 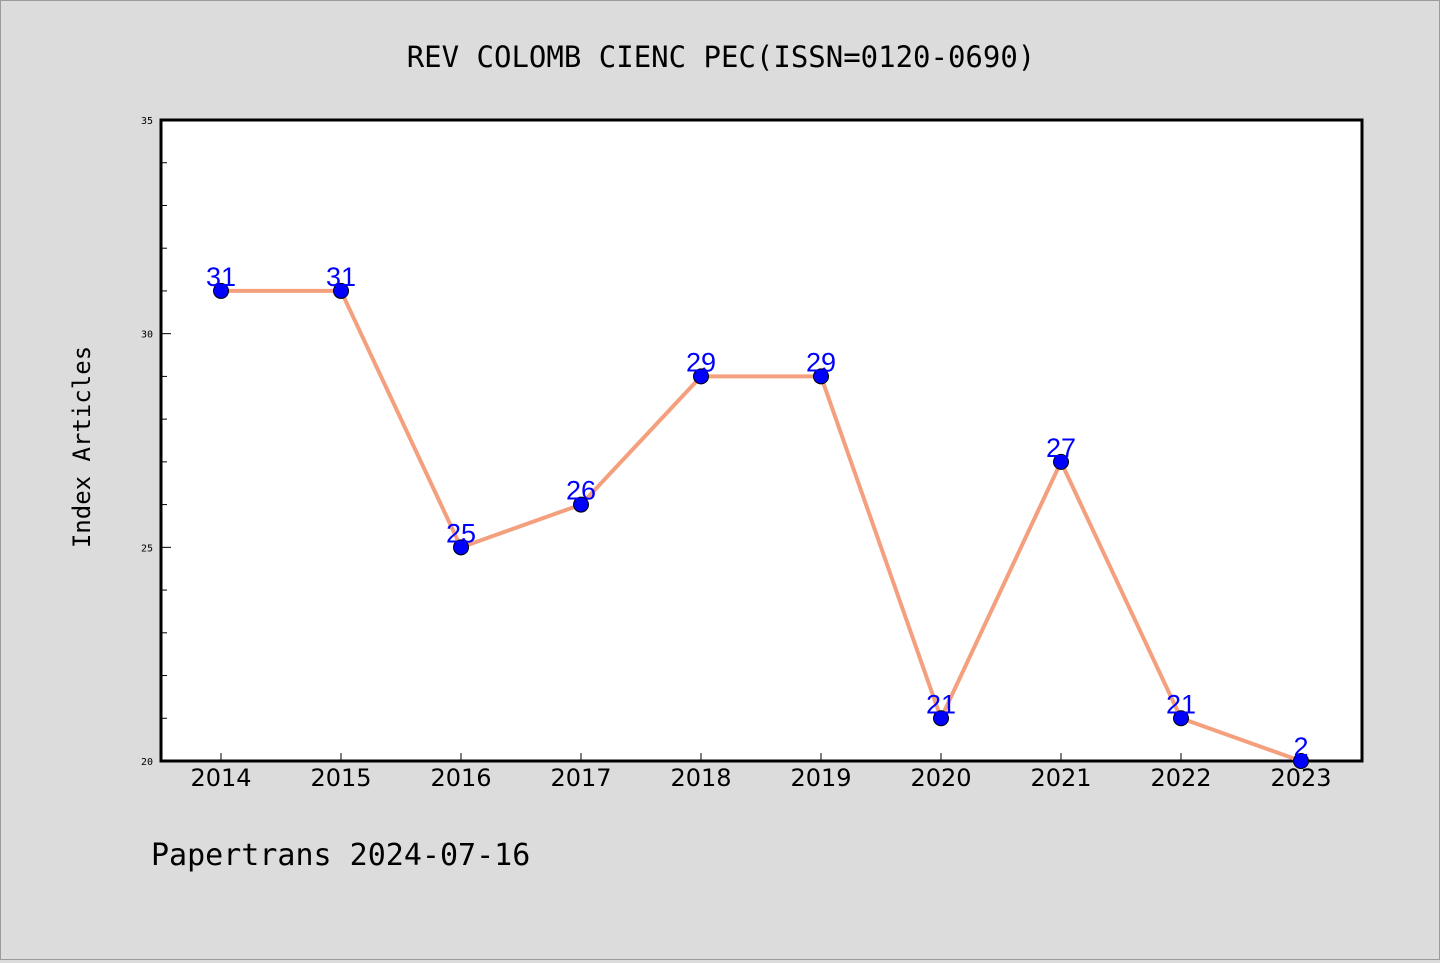 I want to click on data-point-2021, so click(x=1061, y=461).